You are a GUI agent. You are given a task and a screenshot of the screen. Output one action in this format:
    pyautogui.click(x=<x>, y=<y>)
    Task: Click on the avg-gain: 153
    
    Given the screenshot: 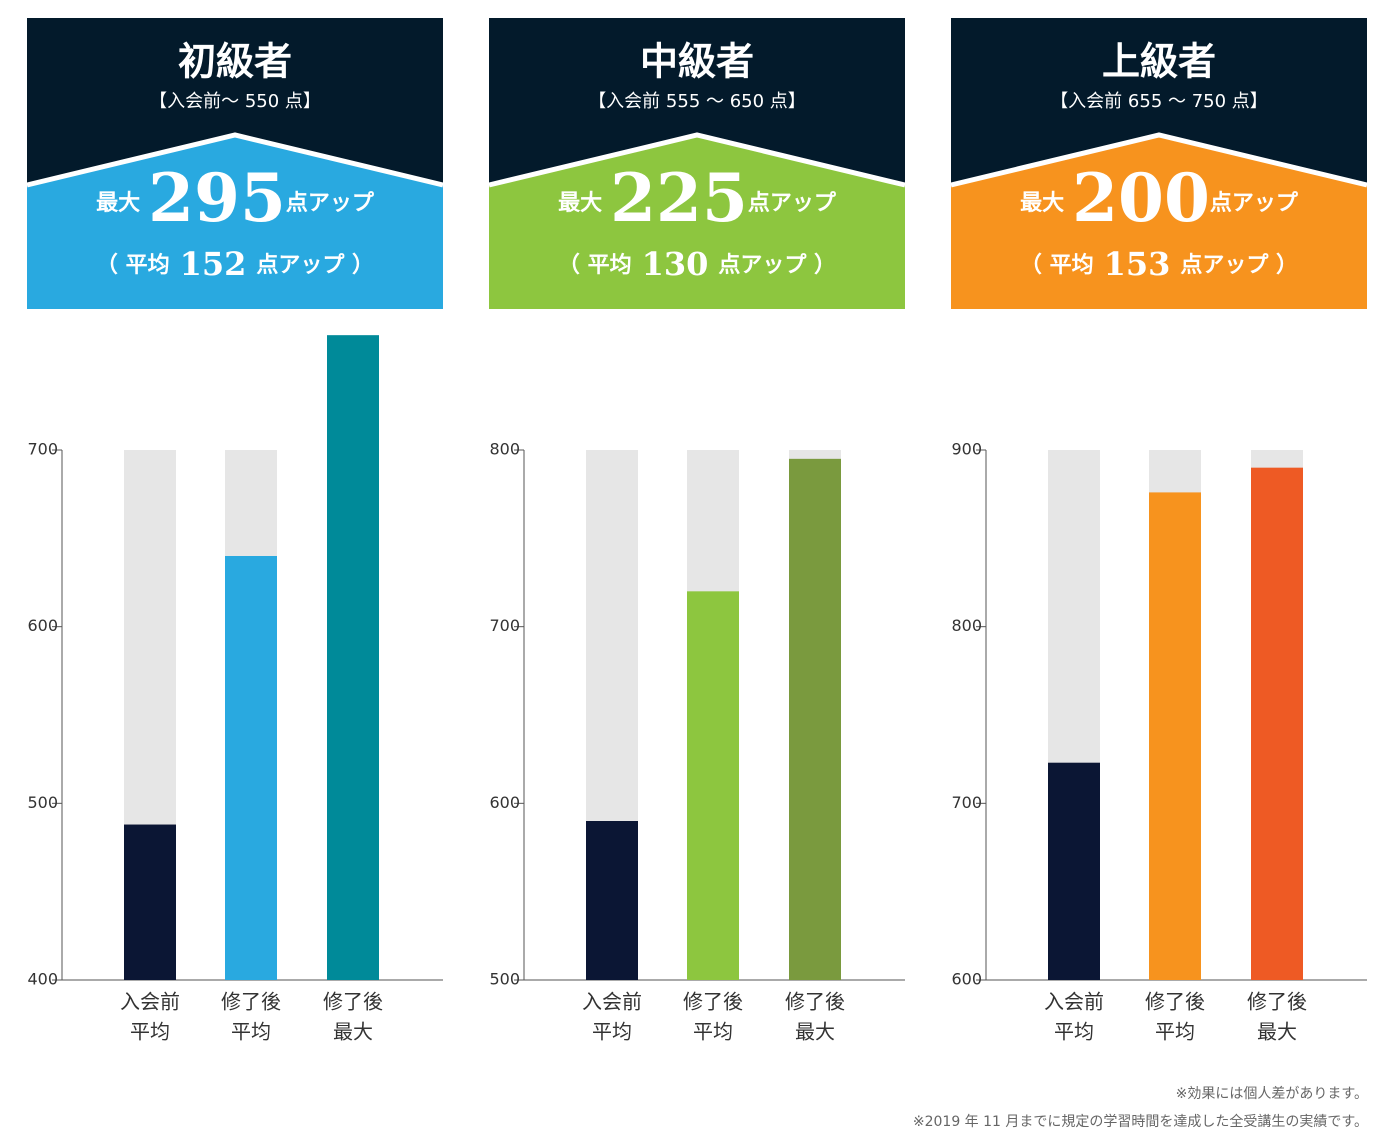 What is the action you would take?
    pyautogui.click(x=1137, y=264)
    